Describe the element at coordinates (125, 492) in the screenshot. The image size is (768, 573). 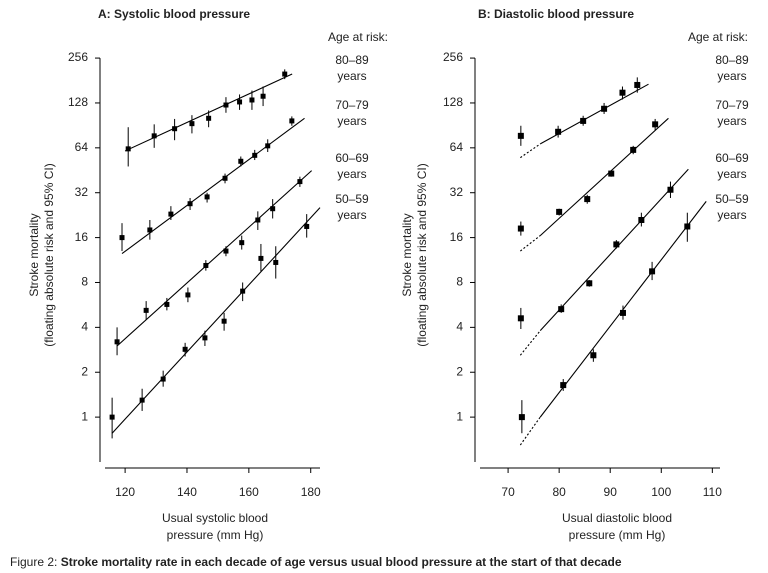
I see `x-tick-label: 120` at that location.